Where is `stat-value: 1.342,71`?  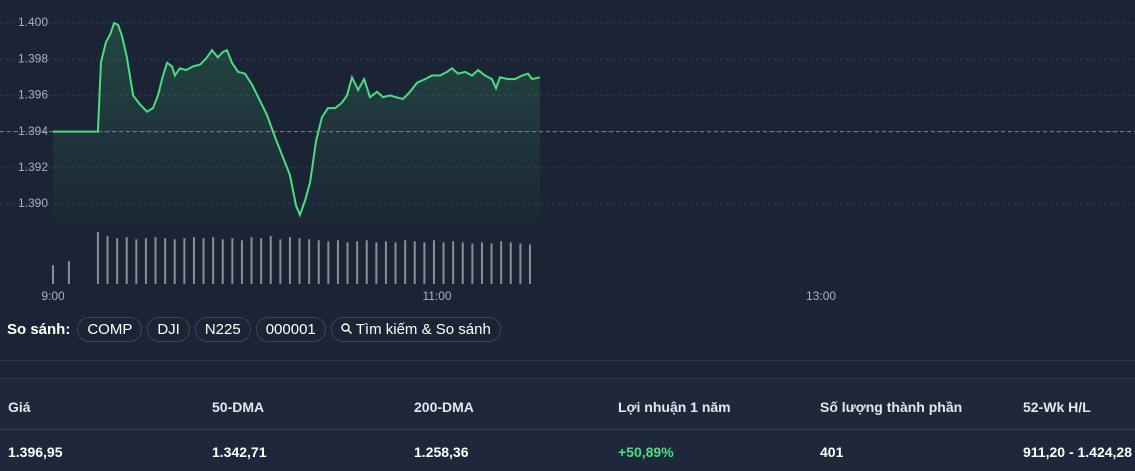
stat-value: 1.342,71 is located at coordinates (239, 452).